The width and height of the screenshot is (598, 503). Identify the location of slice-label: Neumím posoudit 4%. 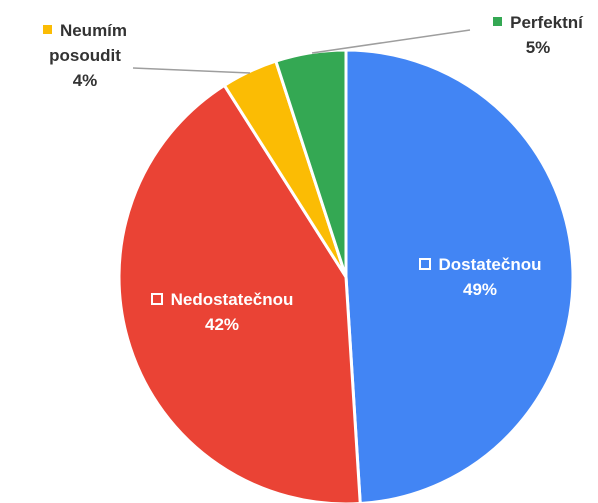
(85, 55).